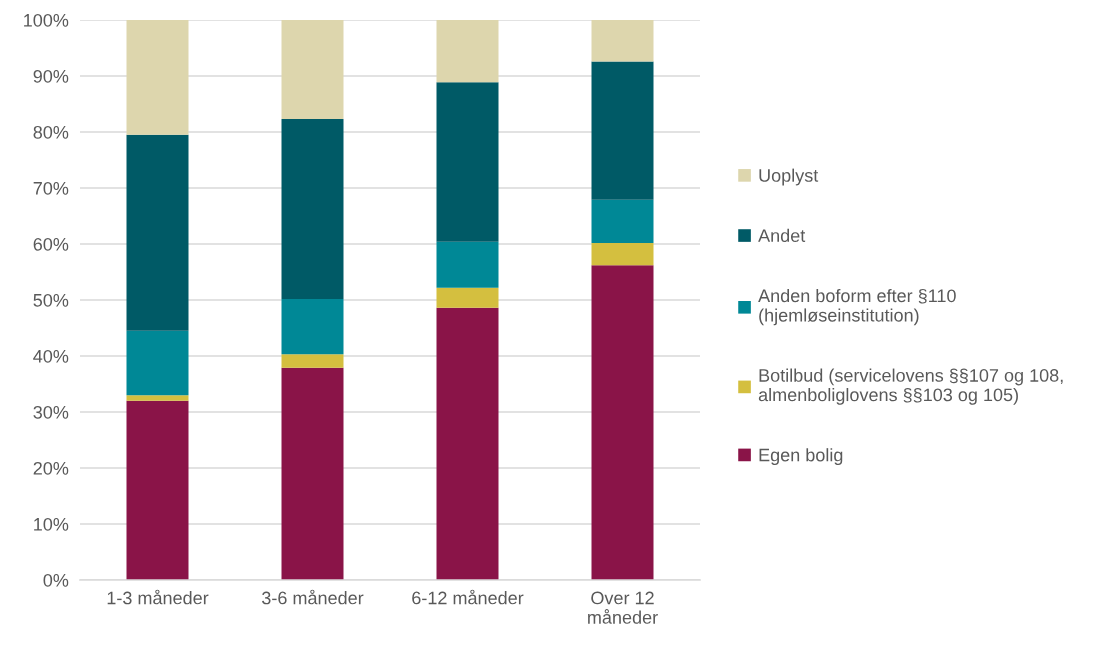 This screenshot has height=645, width=1107. Describe the element at coordinates (468, 597) in the screenshot. I see `x-tick-label: 6-12 måneder` at that location.